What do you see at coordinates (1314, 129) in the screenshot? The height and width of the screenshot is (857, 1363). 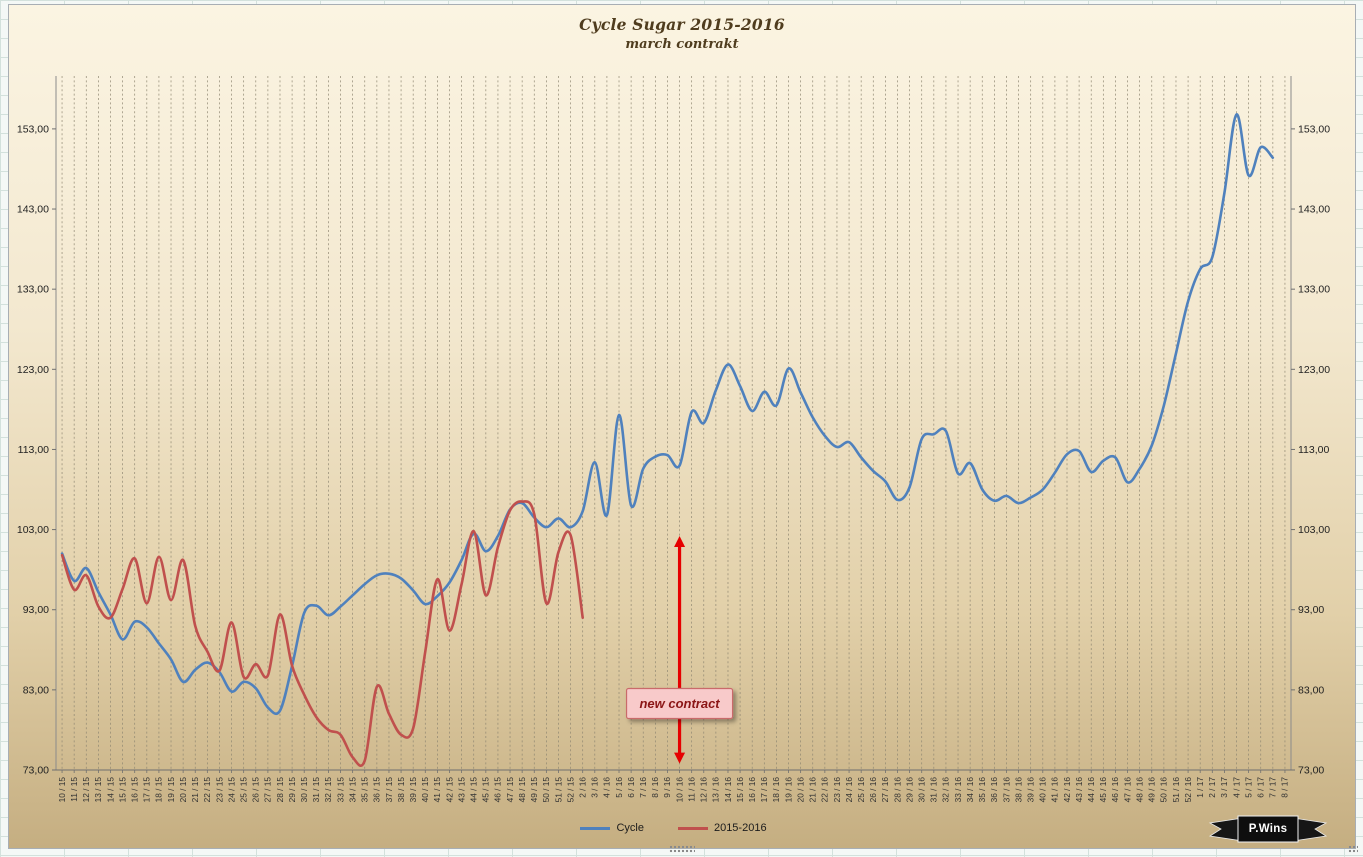 I see `y-tick-label-right: 153,00` at bounding box center [1314, 129].